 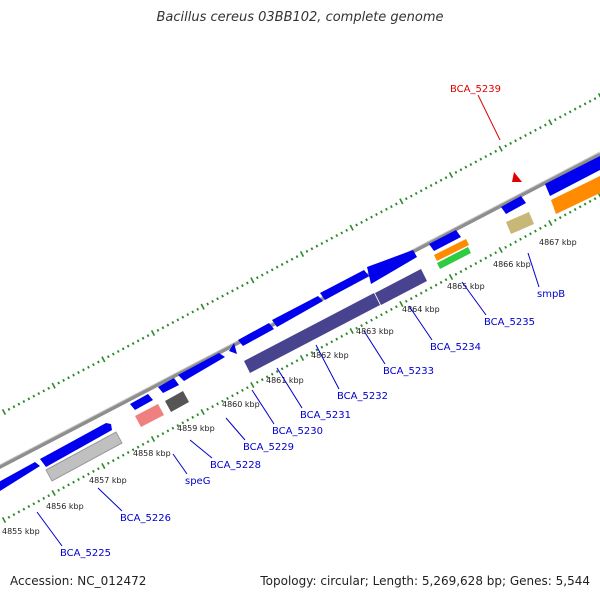 What do you see at coordinates (362, 396) in the screenshot?
I see `gene-label: BCA_5232` at bounding box center [362, 396].